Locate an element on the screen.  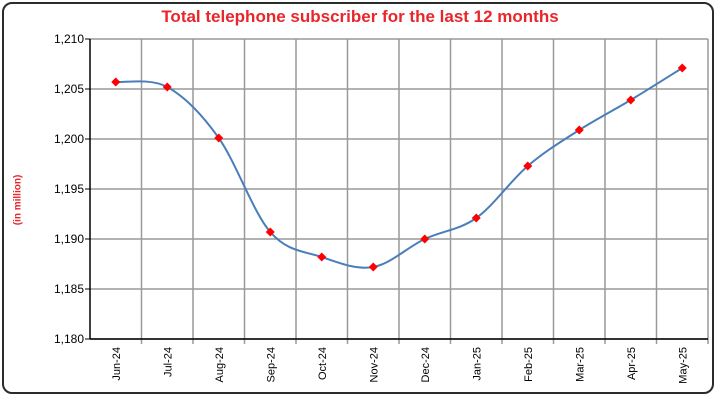
y-tick-label: 1,200 is located at coordinates (69, 139).